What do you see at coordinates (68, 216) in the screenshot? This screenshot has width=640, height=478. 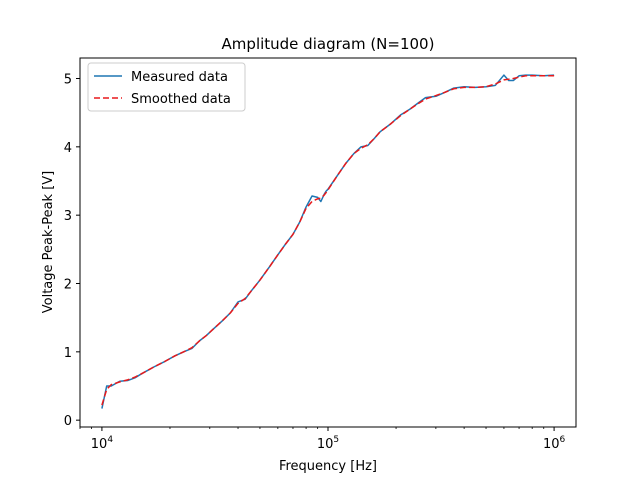 I see `y-tick-label: 3` at bounding box center [68, 216].